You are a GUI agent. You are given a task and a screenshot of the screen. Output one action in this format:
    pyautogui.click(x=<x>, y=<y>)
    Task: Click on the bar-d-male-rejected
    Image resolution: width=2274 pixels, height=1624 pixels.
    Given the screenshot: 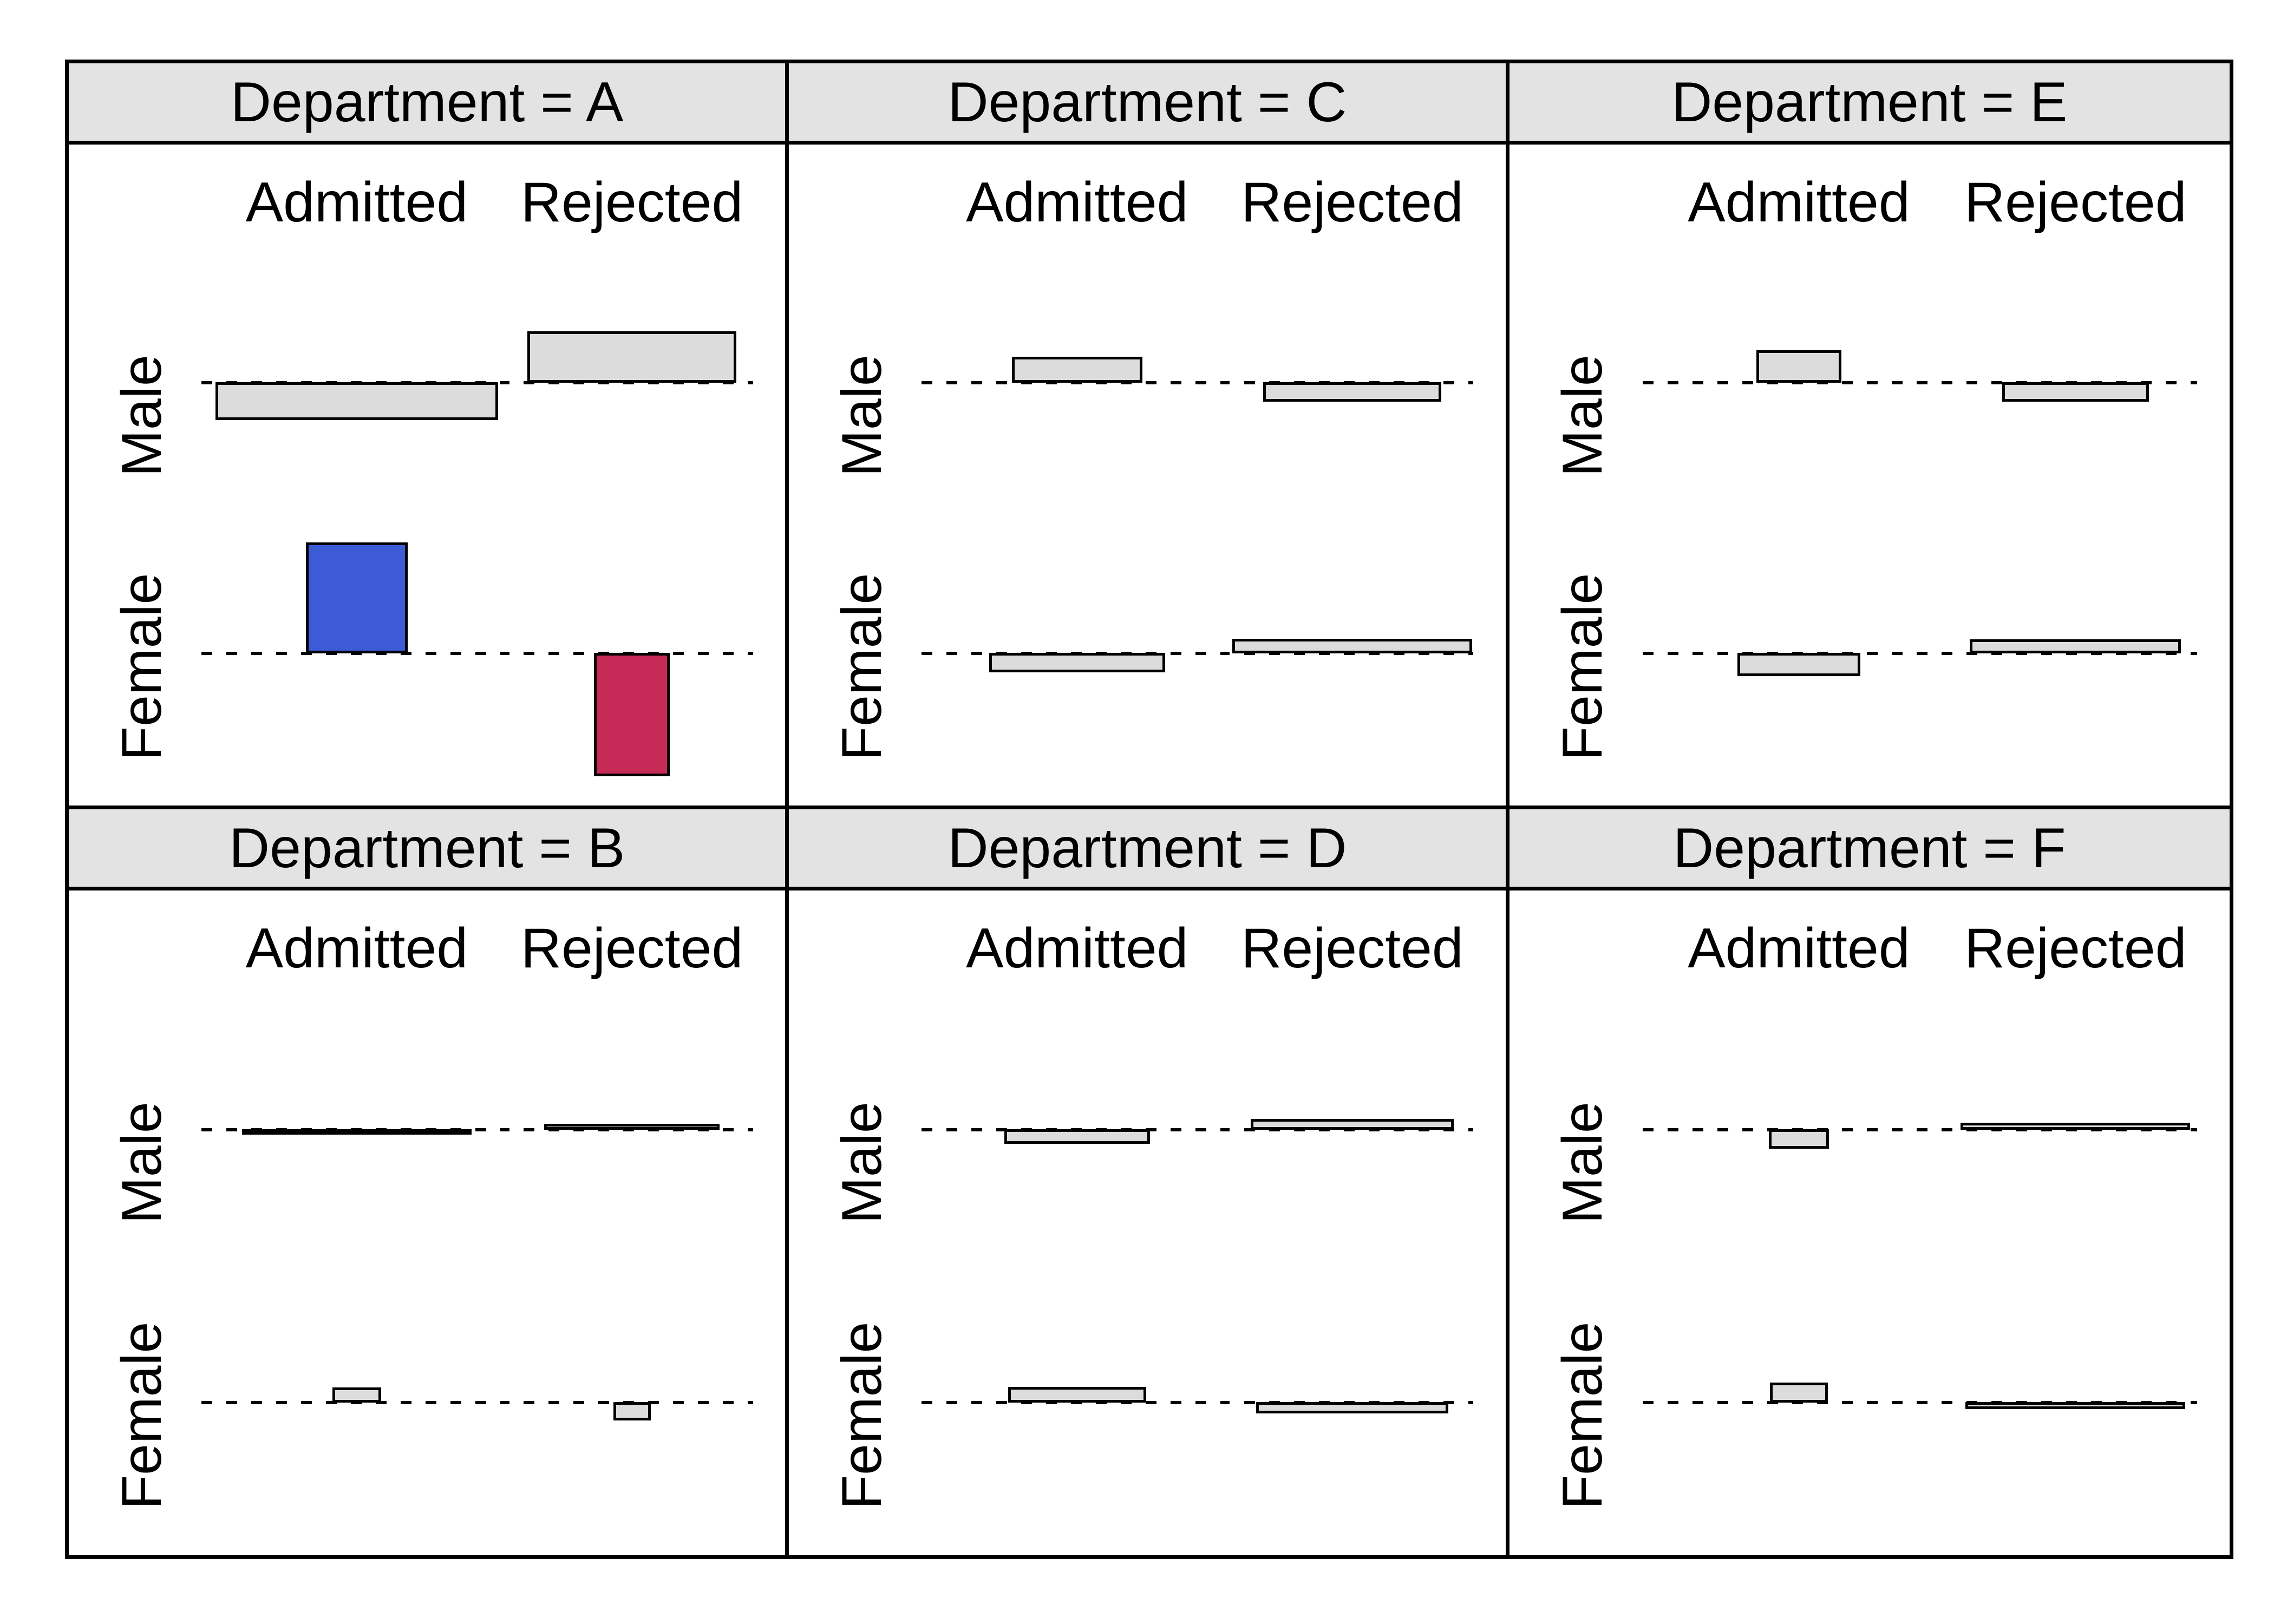 What is the action you would take?
    pyautogui.click(x=1353, y=1124)
    